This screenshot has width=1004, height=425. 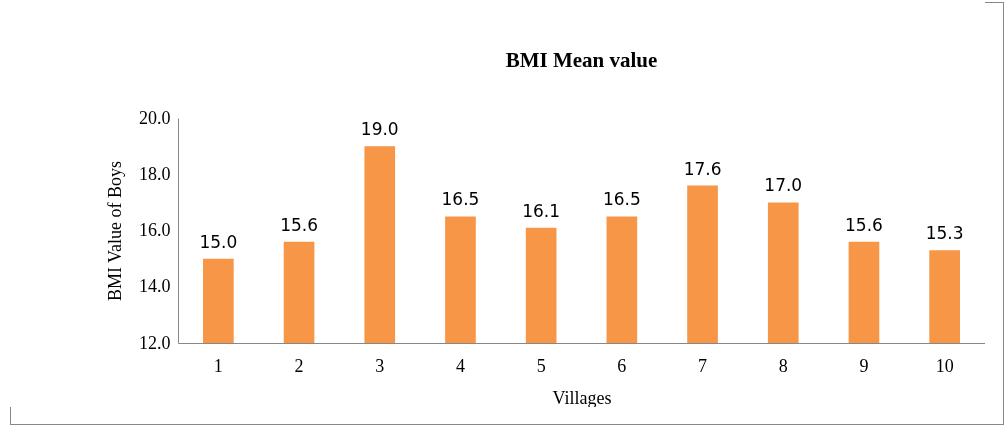 What do you see at coordinates (218, 365) in the screenshot?
I see `x-tick-label: 1` at bounding box center [218, 365].